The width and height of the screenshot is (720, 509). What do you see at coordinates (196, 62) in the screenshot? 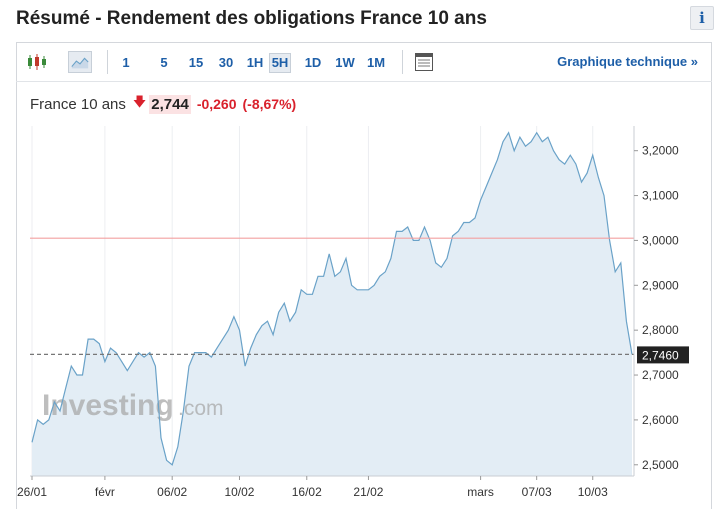
I see `period-button-15: 15` at bounding box center [196, 62].